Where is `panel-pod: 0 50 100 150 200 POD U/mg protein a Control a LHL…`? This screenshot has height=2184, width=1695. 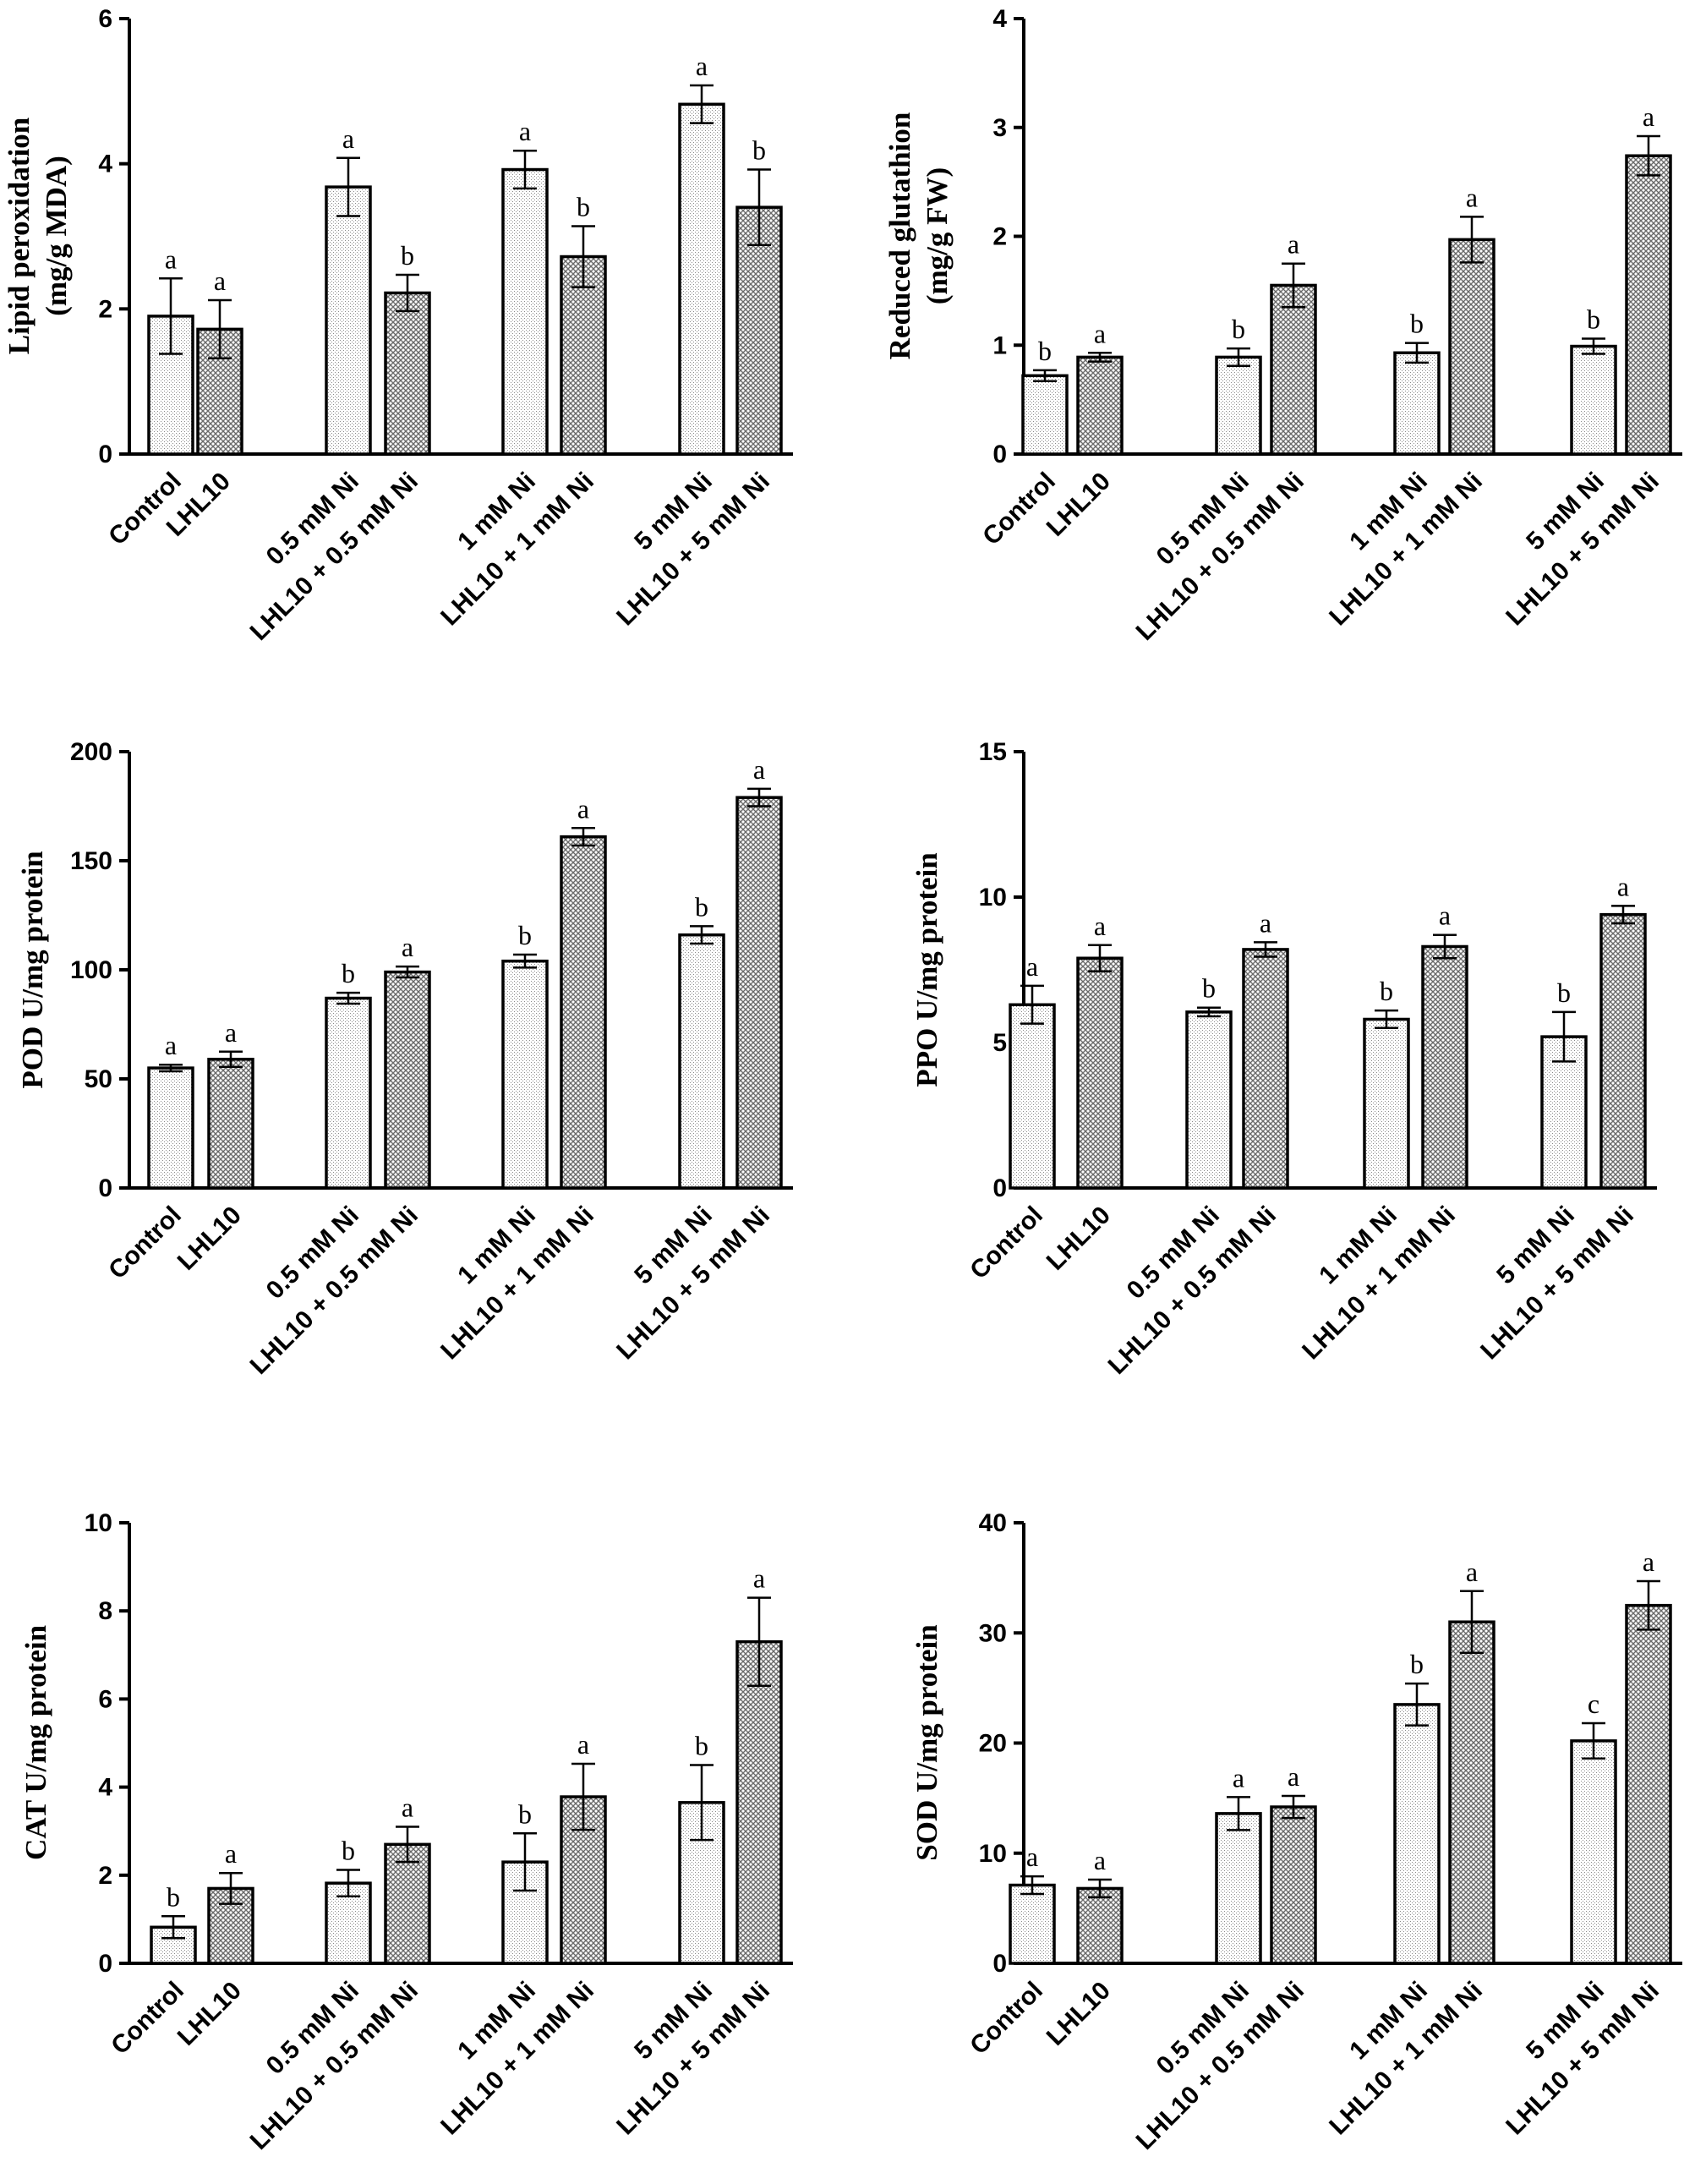
panel-pod: 0 50 100 150 200 POD U/mg protein a Control a LHL… is located at coordinates (404, 1059).